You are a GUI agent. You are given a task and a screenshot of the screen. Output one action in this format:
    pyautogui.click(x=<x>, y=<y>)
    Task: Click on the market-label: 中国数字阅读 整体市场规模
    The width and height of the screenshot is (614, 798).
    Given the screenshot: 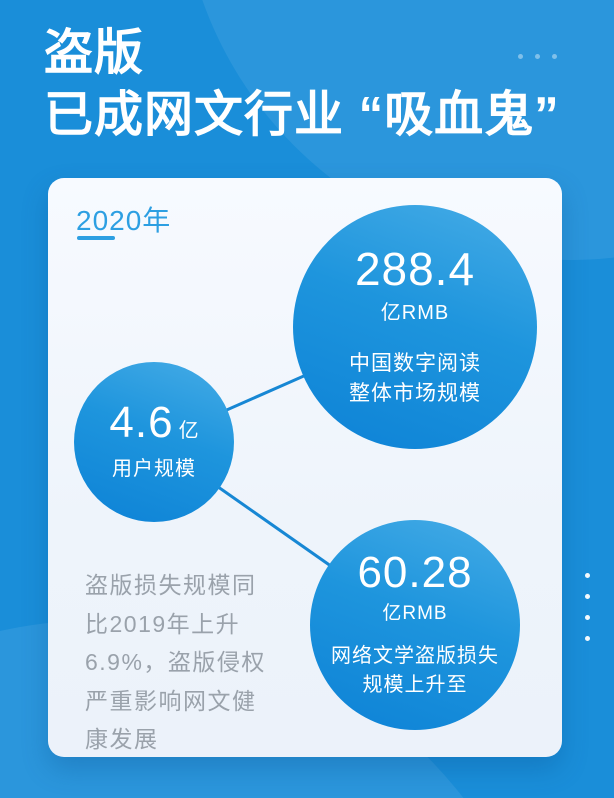 What is the action you would take?
    pyautogui.click(x=415, y=379)
    